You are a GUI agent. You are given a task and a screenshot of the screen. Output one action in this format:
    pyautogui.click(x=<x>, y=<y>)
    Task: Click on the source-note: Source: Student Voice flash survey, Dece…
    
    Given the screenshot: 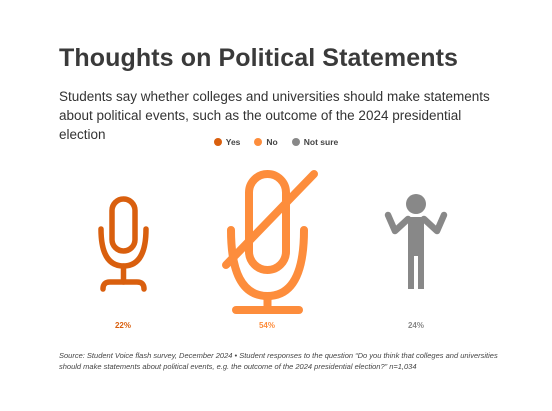 What is the action you would take?
    pyautogui.click(x=278, y=361)
    